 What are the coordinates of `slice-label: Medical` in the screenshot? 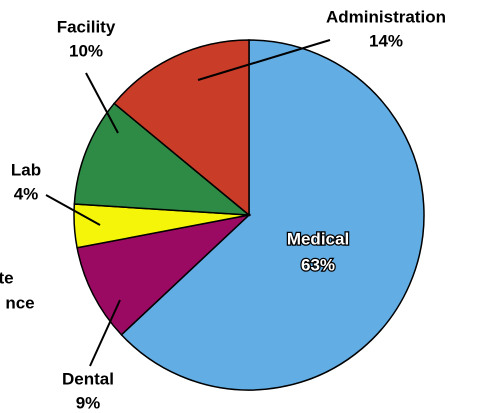 It's located at (318, 238).